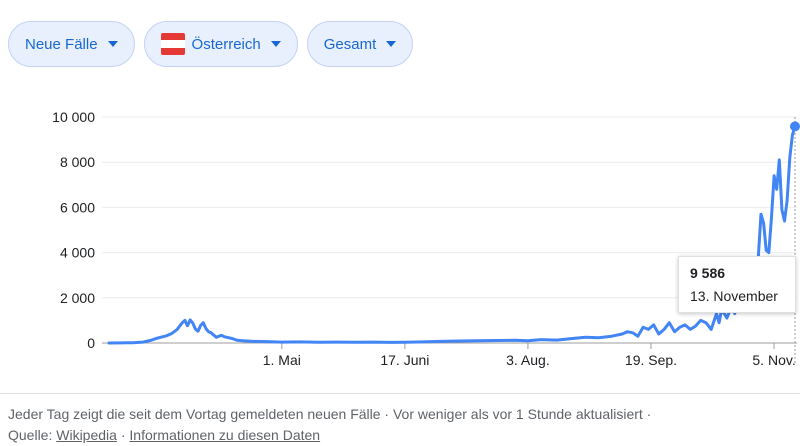 This screenshot has width=800, height=446. What do you see at coordinates (77, 253) in the screenshot?
I see `y-tick-label: 4 000` at bounding box center [77, 253].